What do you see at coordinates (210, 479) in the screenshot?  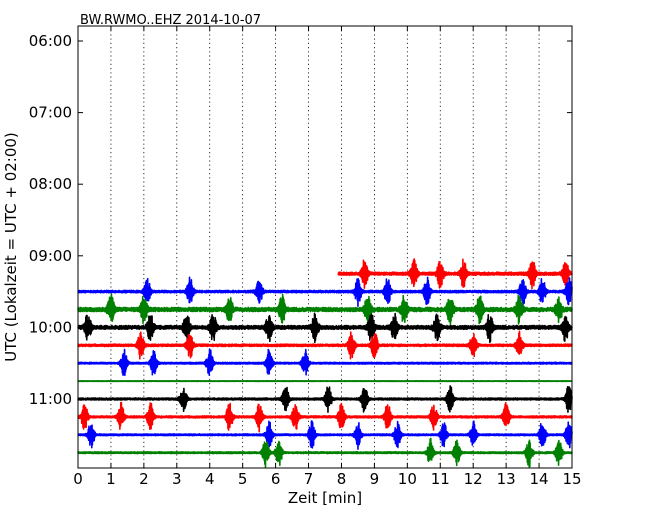 I see `x-tick-label: 4` at bounding box center [210, 479].